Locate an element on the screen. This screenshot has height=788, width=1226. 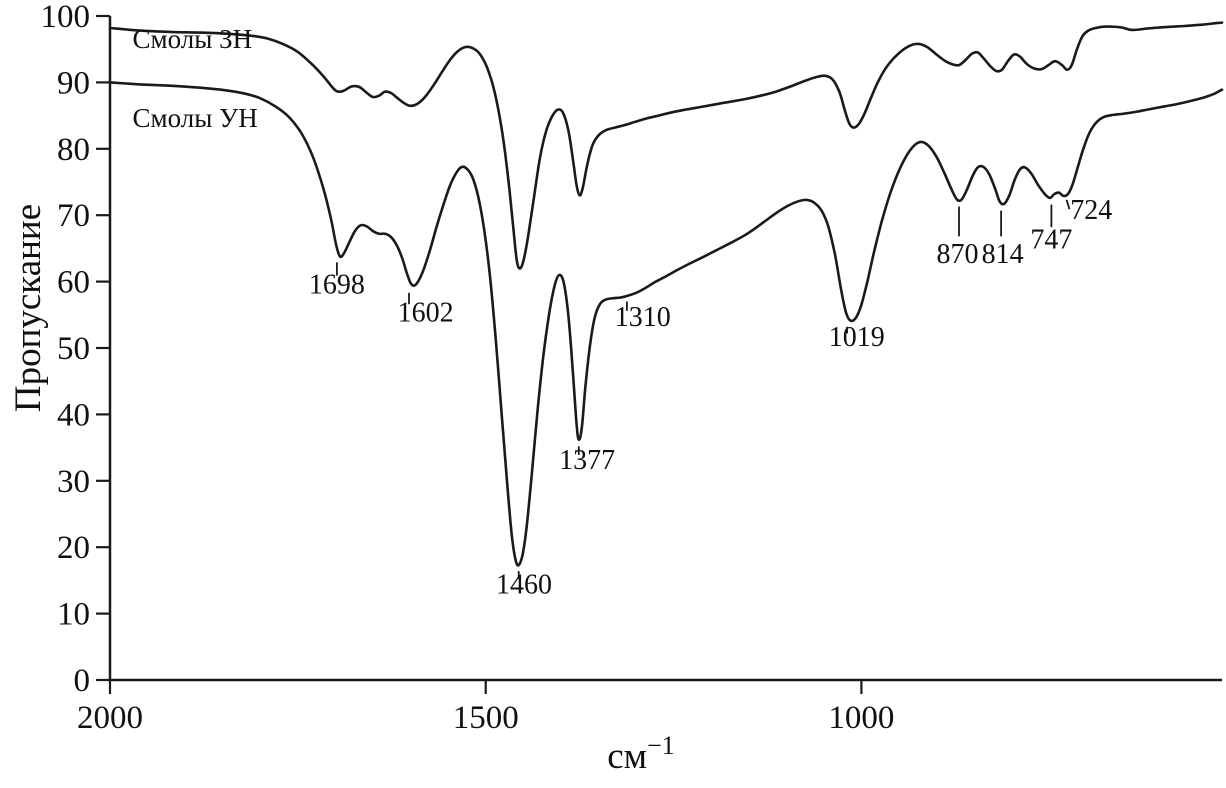
y-tick-label: 70 is located at coordinates (73, 216).